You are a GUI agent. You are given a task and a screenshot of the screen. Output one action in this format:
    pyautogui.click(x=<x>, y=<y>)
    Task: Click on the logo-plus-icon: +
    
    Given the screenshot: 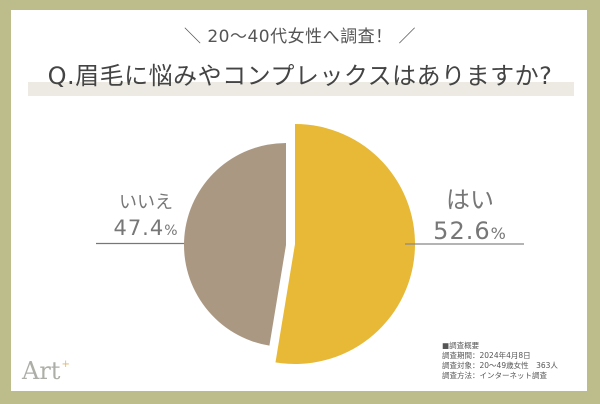 What is the action you would take?
    pyautogui.click(x=65, y=364)
    